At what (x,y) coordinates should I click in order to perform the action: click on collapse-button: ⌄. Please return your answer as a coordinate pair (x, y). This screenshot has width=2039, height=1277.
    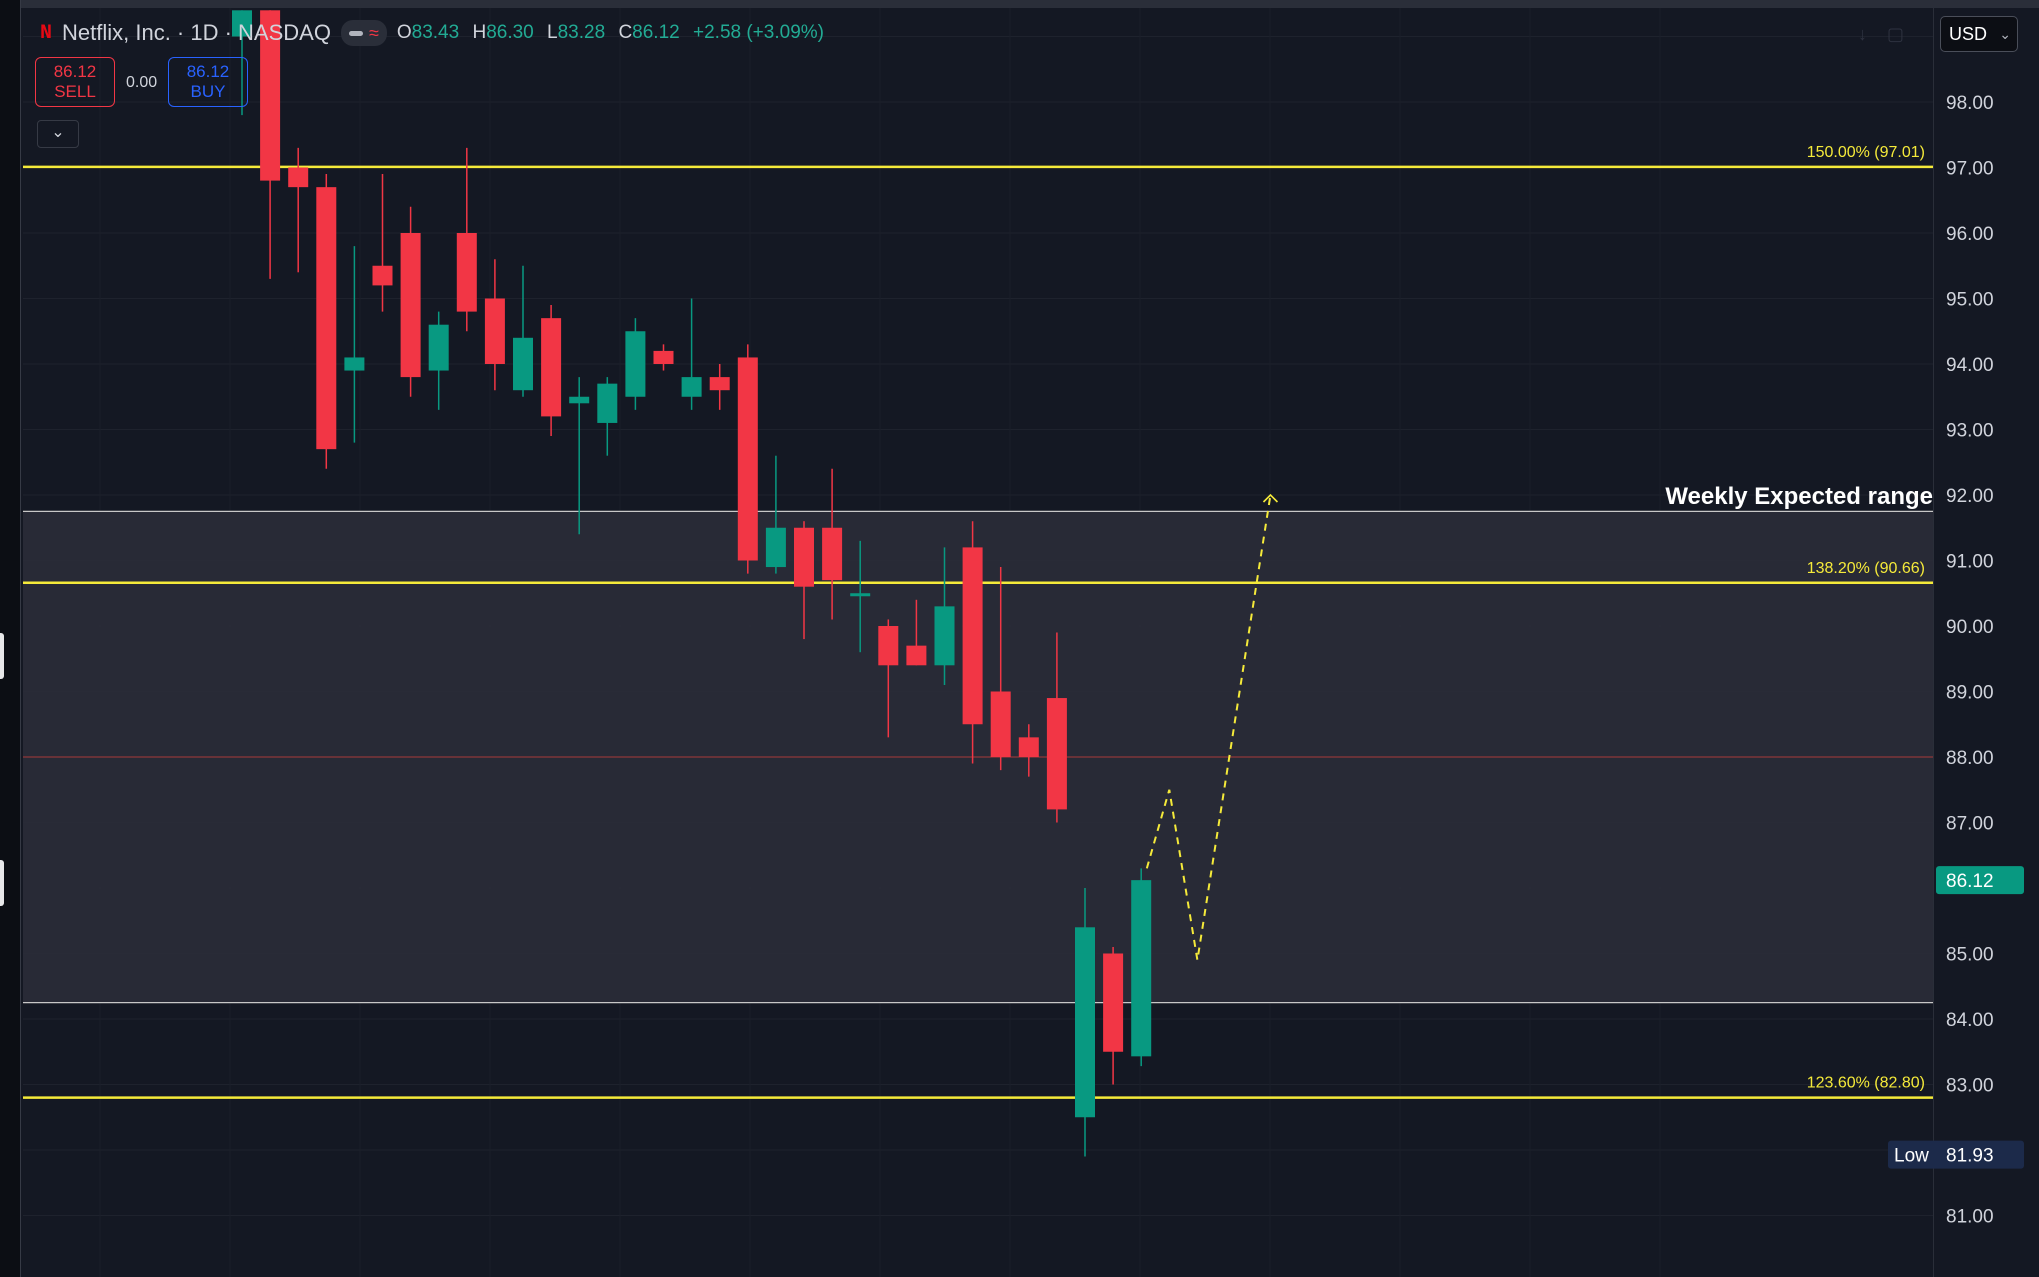
    Looking at the image, I should click on (58, 134).